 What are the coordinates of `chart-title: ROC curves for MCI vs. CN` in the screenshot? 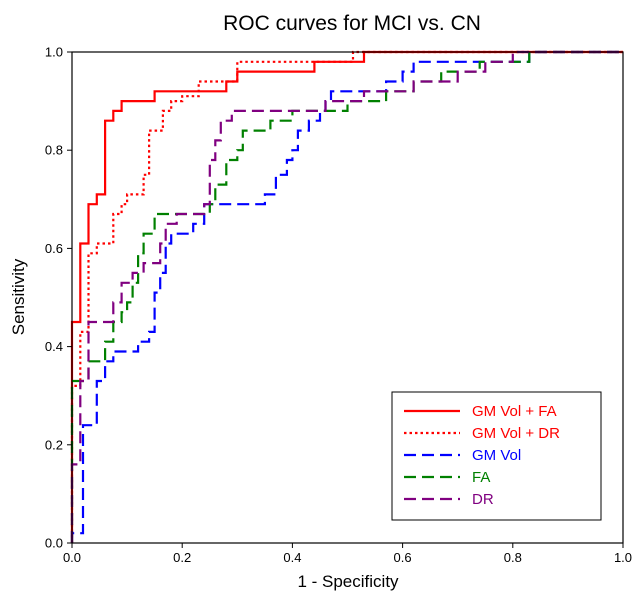 It's located at (352, 23).